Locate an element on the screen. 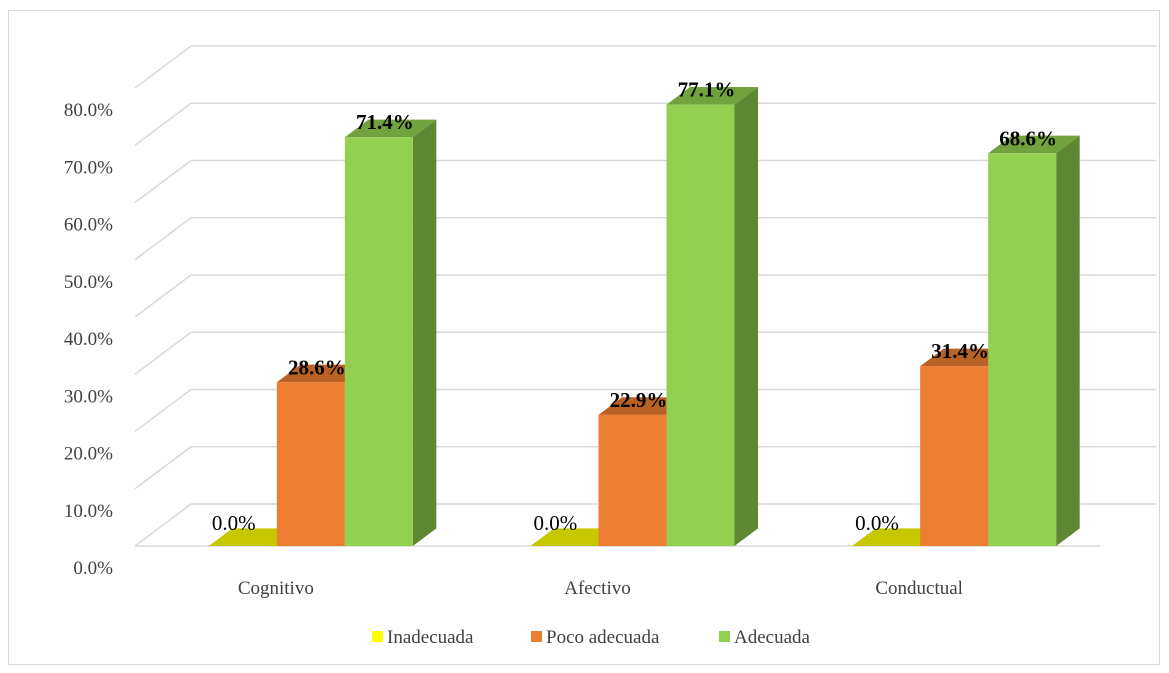 Image resolution: width=1169 pixels, height=673 pixels. y-tick-label: 80.0% is located at coordinates (88, 110).